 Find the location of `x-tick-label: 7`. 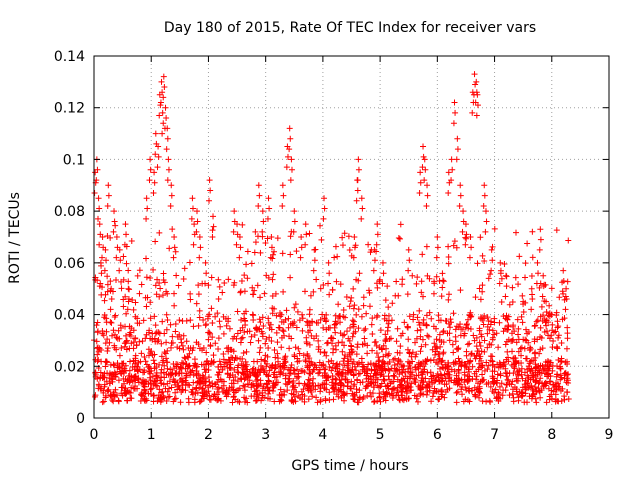

x-tick-label: 7 is located at coordinates (494, 435).